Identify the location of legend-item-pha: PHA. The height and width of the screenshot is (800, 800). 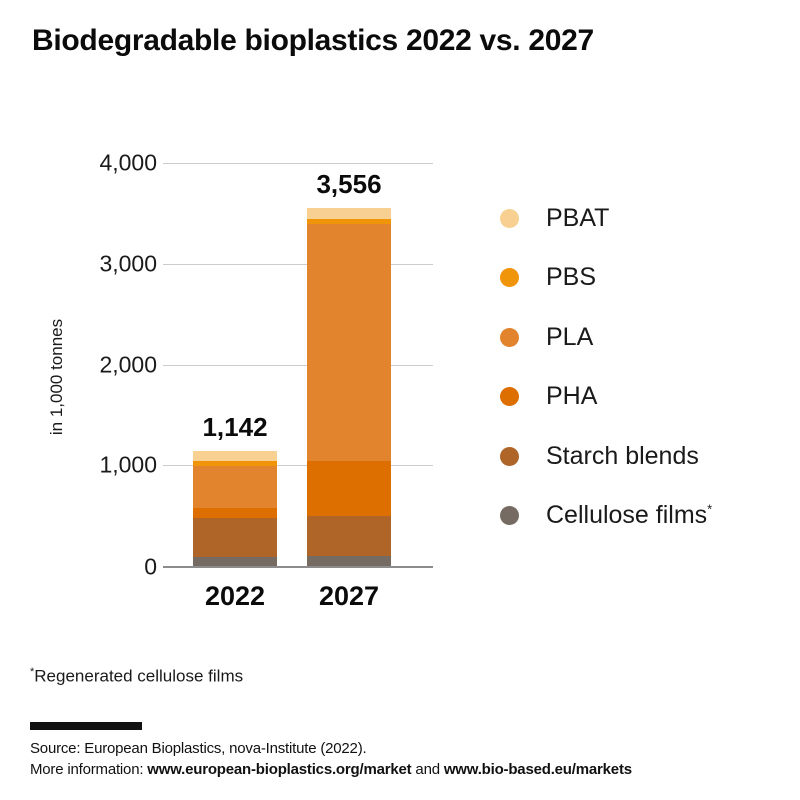
(606, 397).